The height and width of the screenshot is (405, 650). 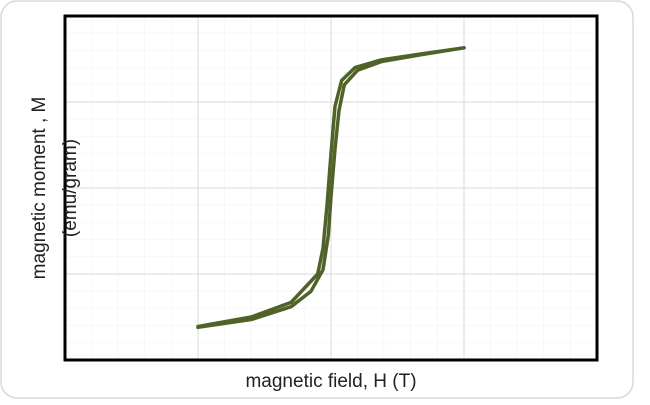 I want to click on y-axis-label: (emu/gram), so click(x=70, y=188).